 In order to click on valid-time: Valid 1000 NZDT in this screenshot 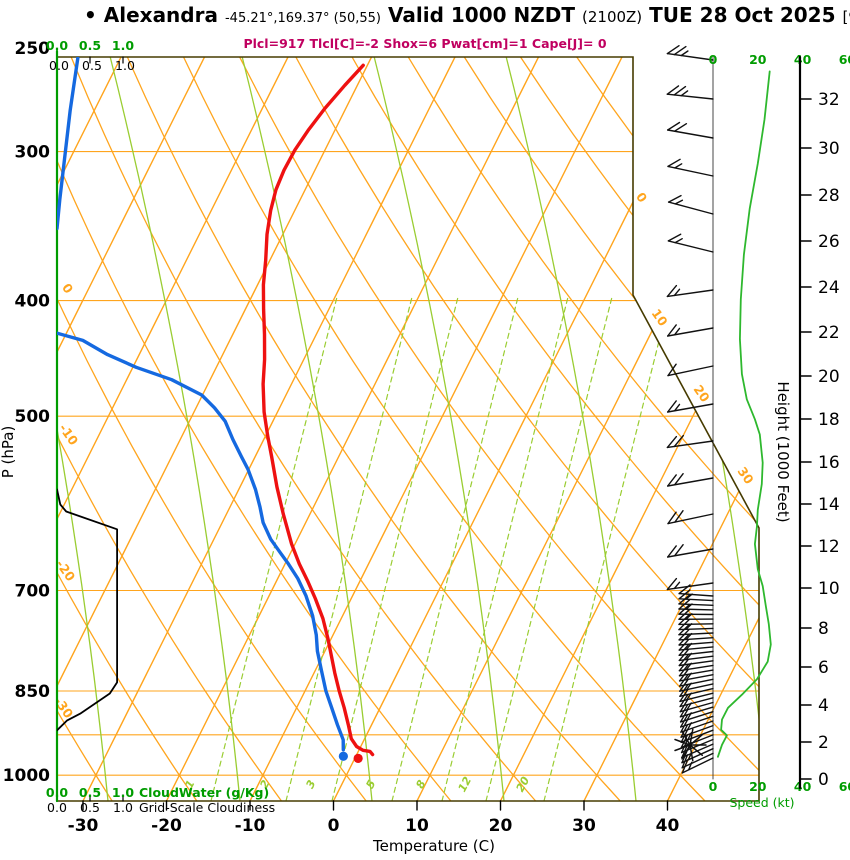, I will do `click(481, 15)`.